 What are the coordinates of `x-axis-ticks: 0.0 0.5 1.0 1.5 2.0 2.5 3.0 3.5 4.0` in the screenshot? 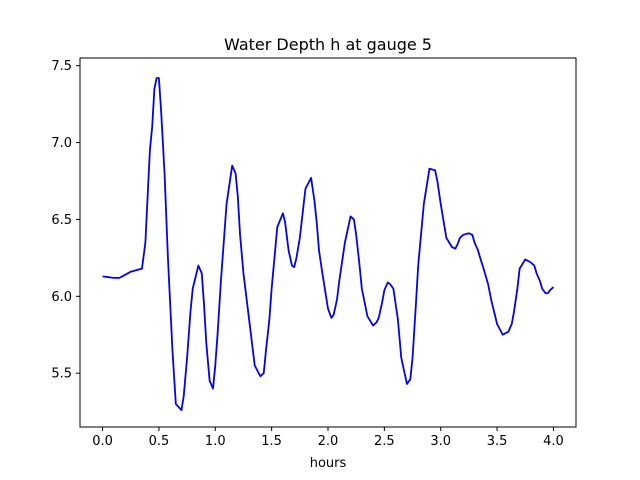 It's located at (328, 438).